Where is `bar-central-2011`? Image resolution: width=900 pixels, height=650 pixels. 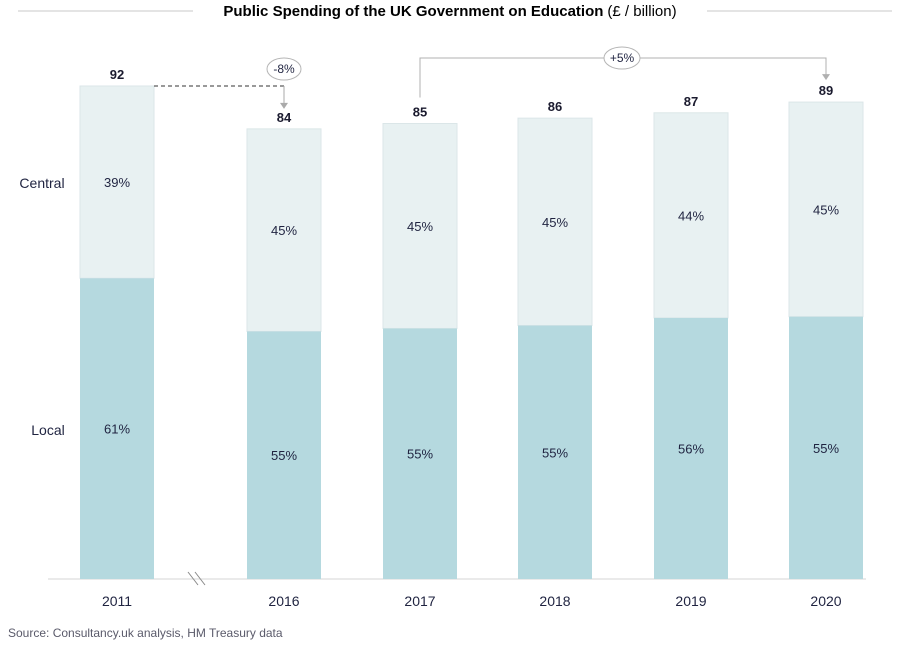 bar-central-2011 is located at coordinates (117, 182).